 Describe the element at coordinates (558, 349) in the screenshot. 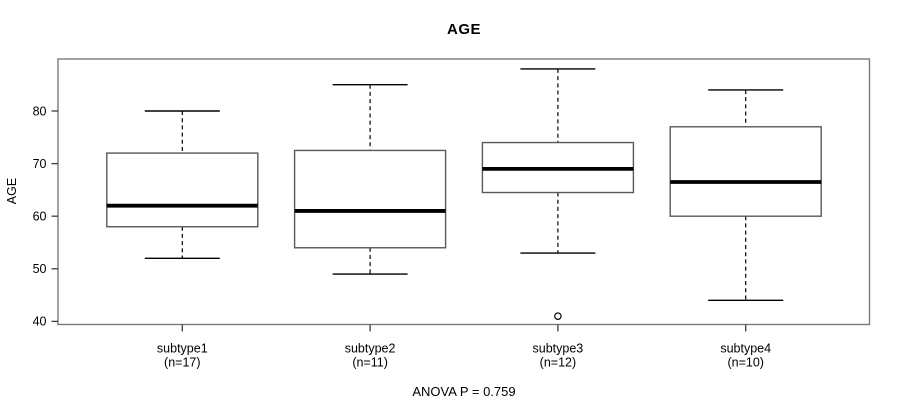

I see `group-label: subtype3` at that location.